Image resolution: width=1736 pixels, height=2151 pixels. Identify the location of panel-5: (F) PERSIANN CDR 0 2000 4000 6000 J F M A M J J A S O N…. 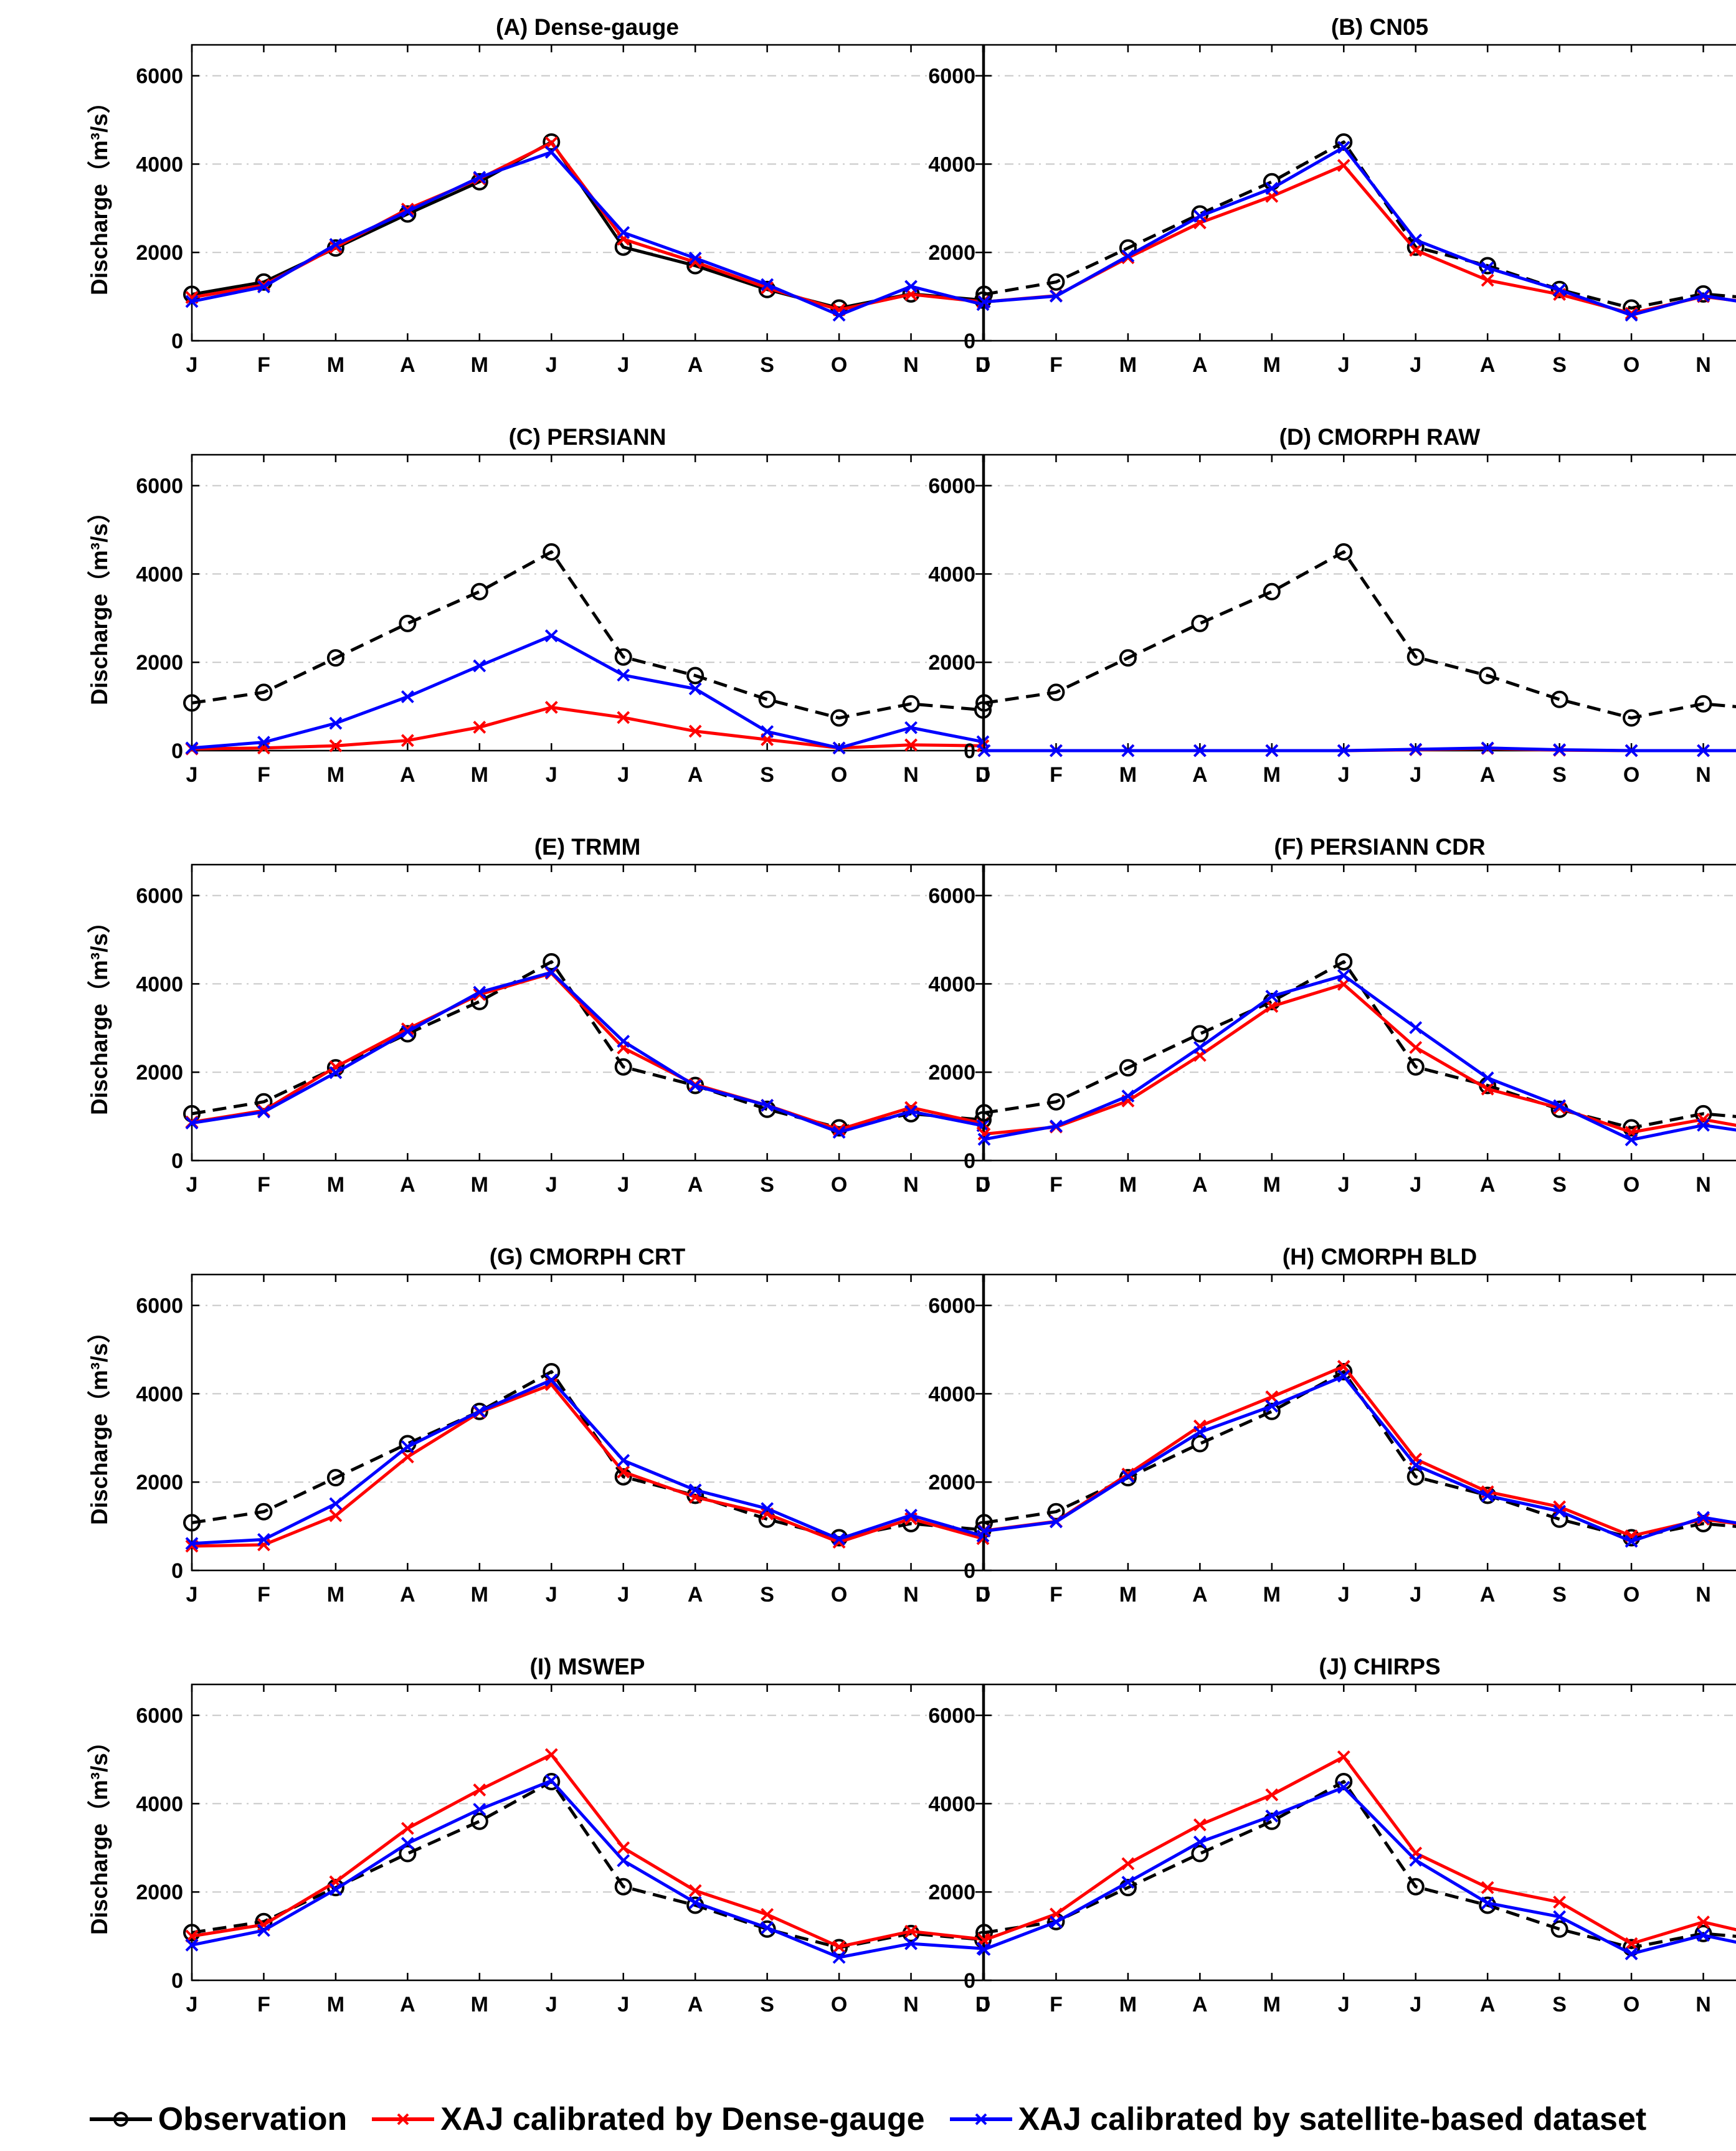
(1332, 1015).